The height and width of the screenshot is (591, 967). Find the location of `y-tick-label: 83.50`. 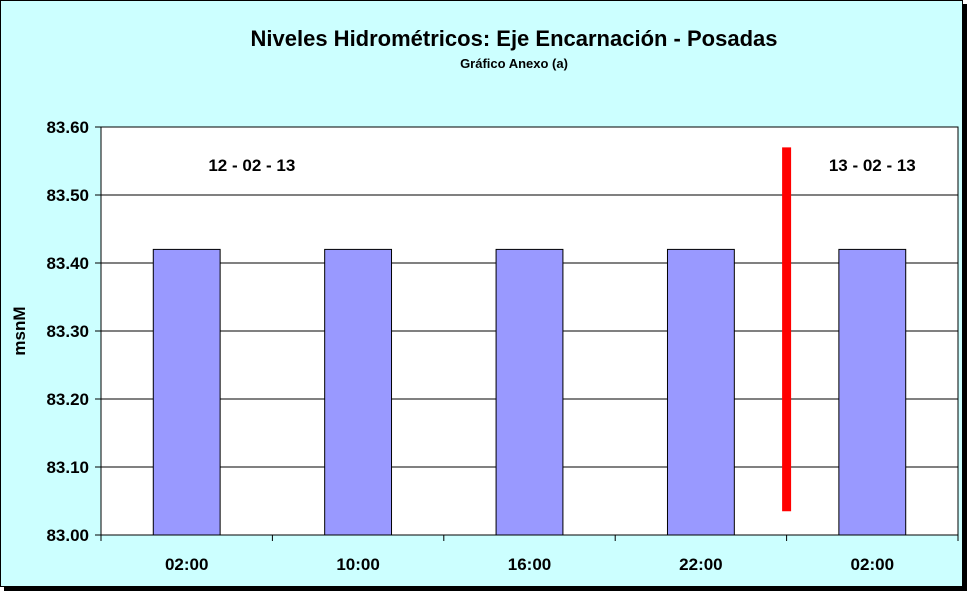

y-tick-label: 83.50 is located at coordinates (67, 195).